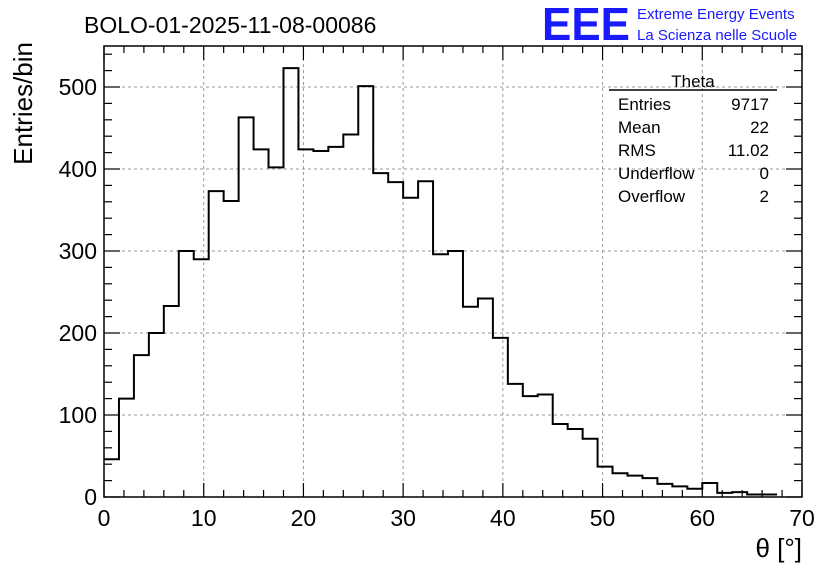 The height and width of the screenshot is (572, 836). I want to click on x-tick-labels: 0 10 20 30 40 50 60 70, so click(456, 518).